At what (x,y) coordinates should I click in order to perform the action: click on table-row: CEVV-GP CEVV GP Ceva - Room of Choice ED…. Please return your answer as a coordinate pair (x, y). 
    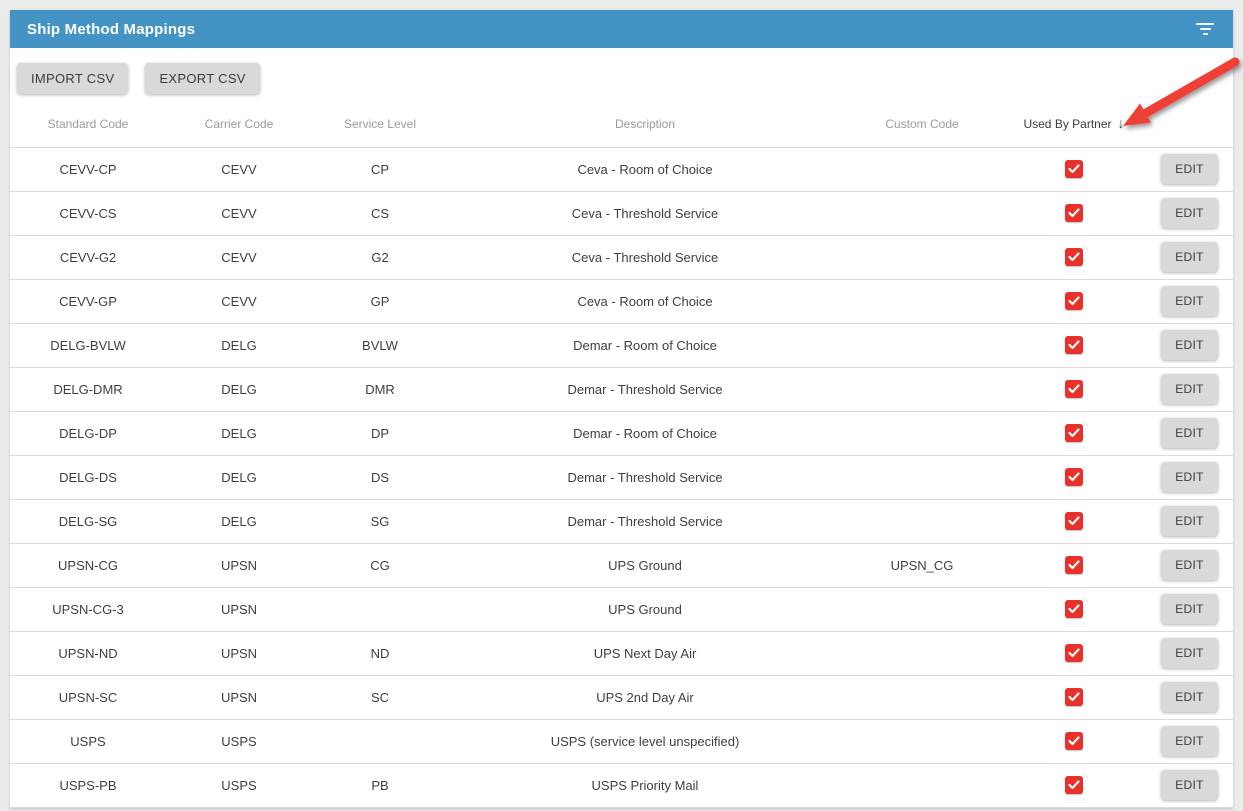
    Looking at the image, I should click on (621, 301).